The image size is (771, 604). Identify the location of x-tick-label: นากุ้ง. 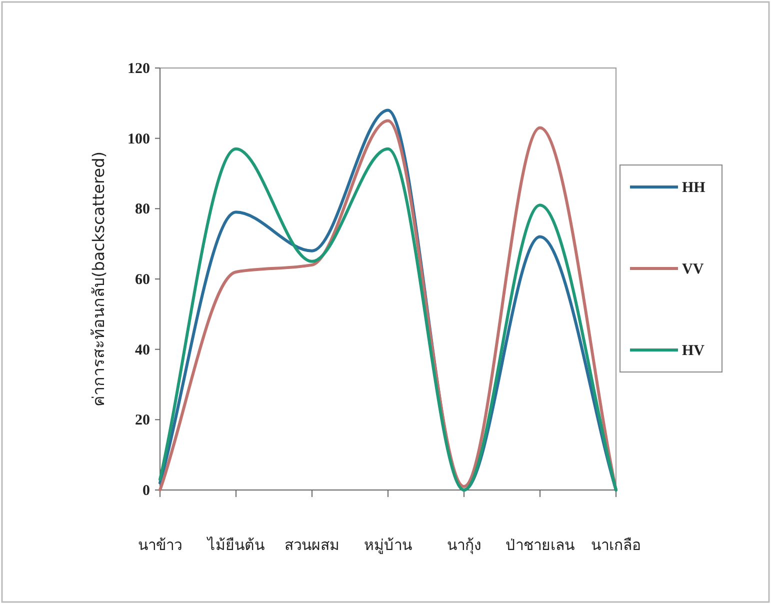
(464, 545).